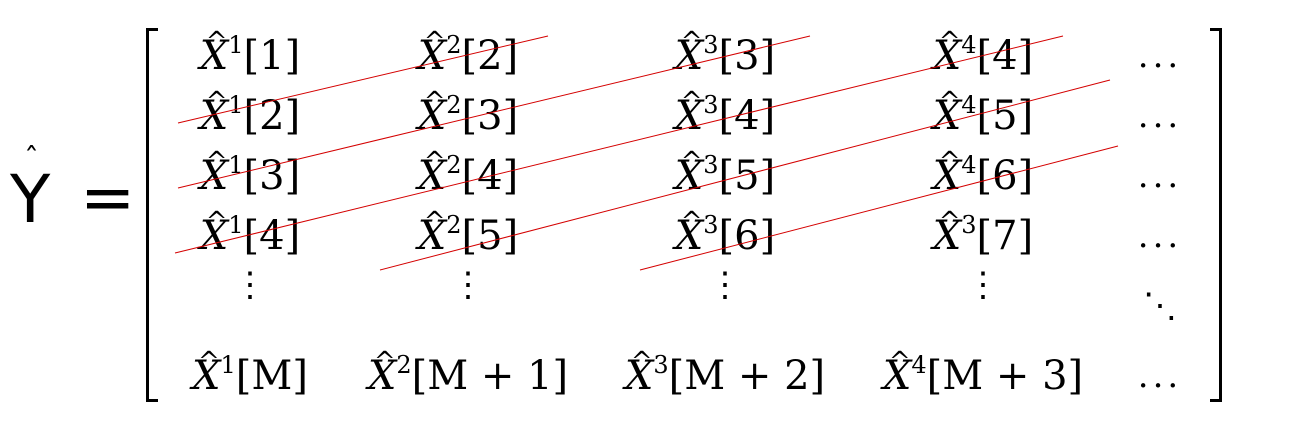 The height and width of the screenshot is (424, 1300). Describe the element at coordinates (272, 56) in the screenshot. I see `index: [1]` at that location.